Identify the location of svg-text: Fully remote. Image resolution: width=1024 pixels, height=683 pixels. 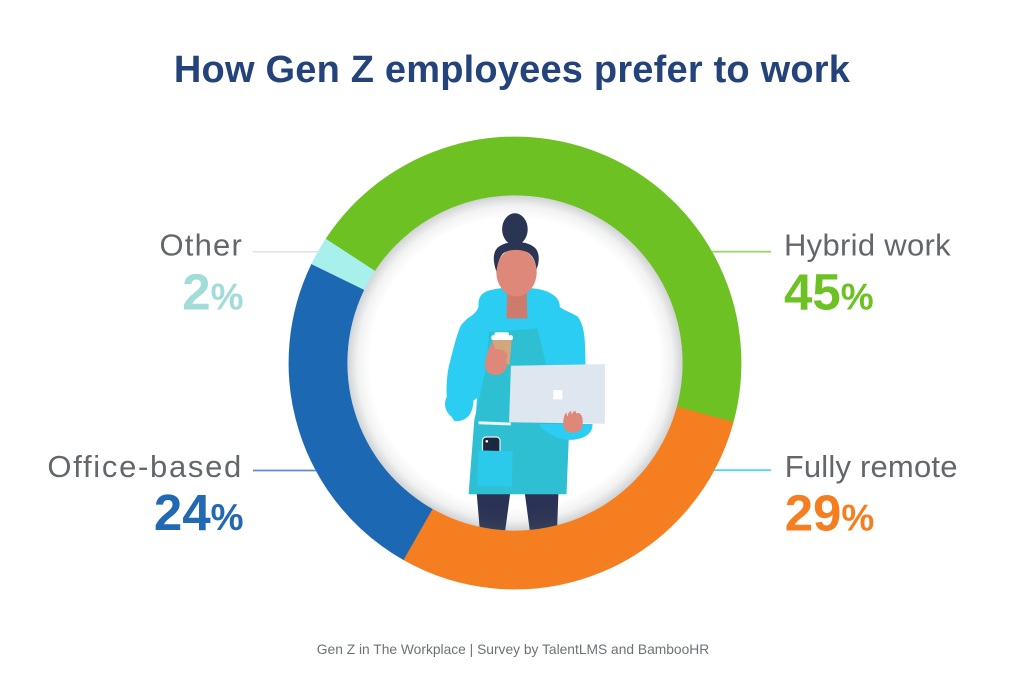
(871, 466).